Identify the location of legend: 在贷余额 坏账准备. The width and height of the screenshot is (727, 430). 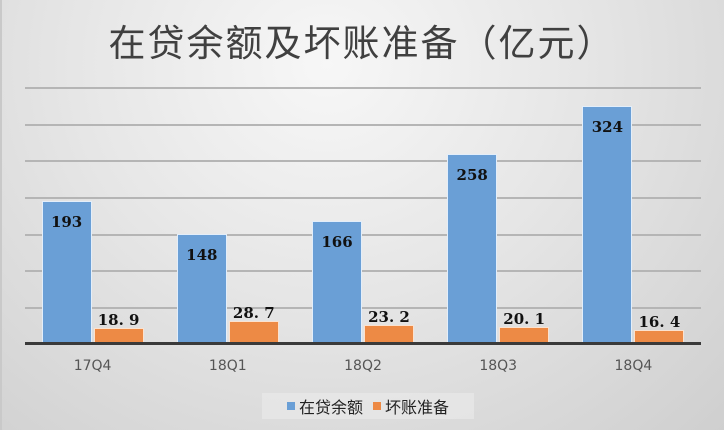
(368, 406).